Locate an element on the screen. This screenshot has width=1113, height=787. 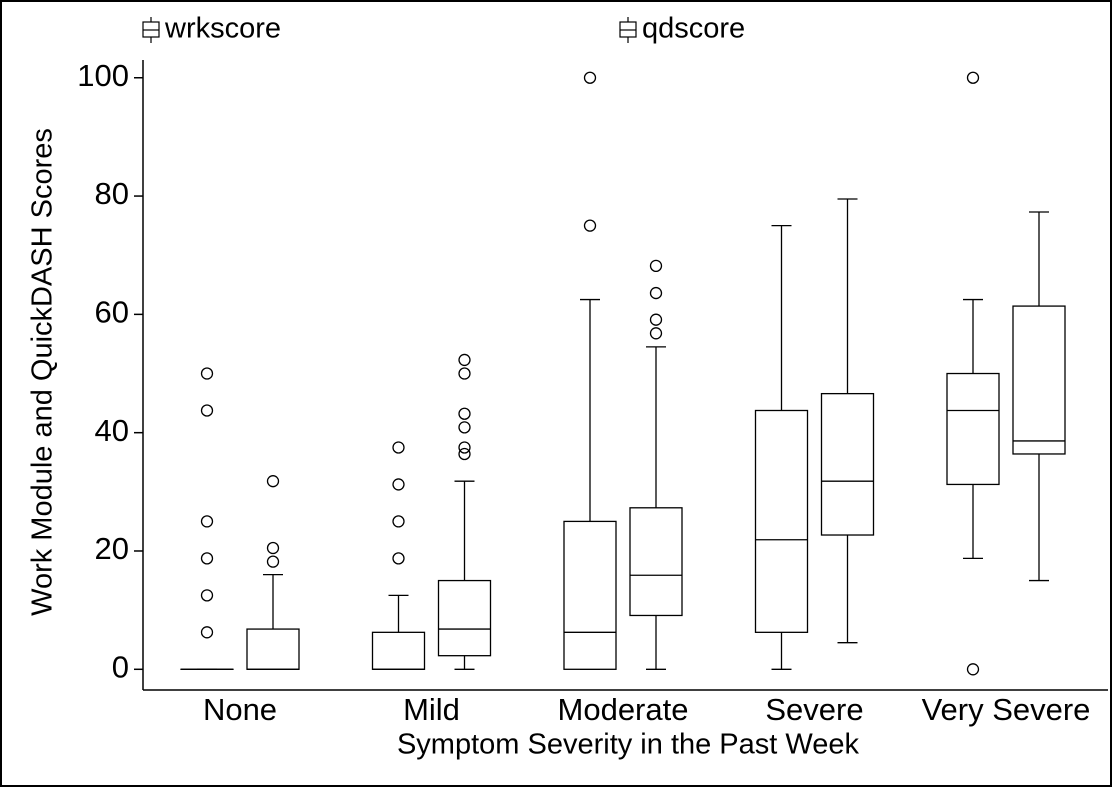
x-tick-label: None is located at coordinates (240, 709).